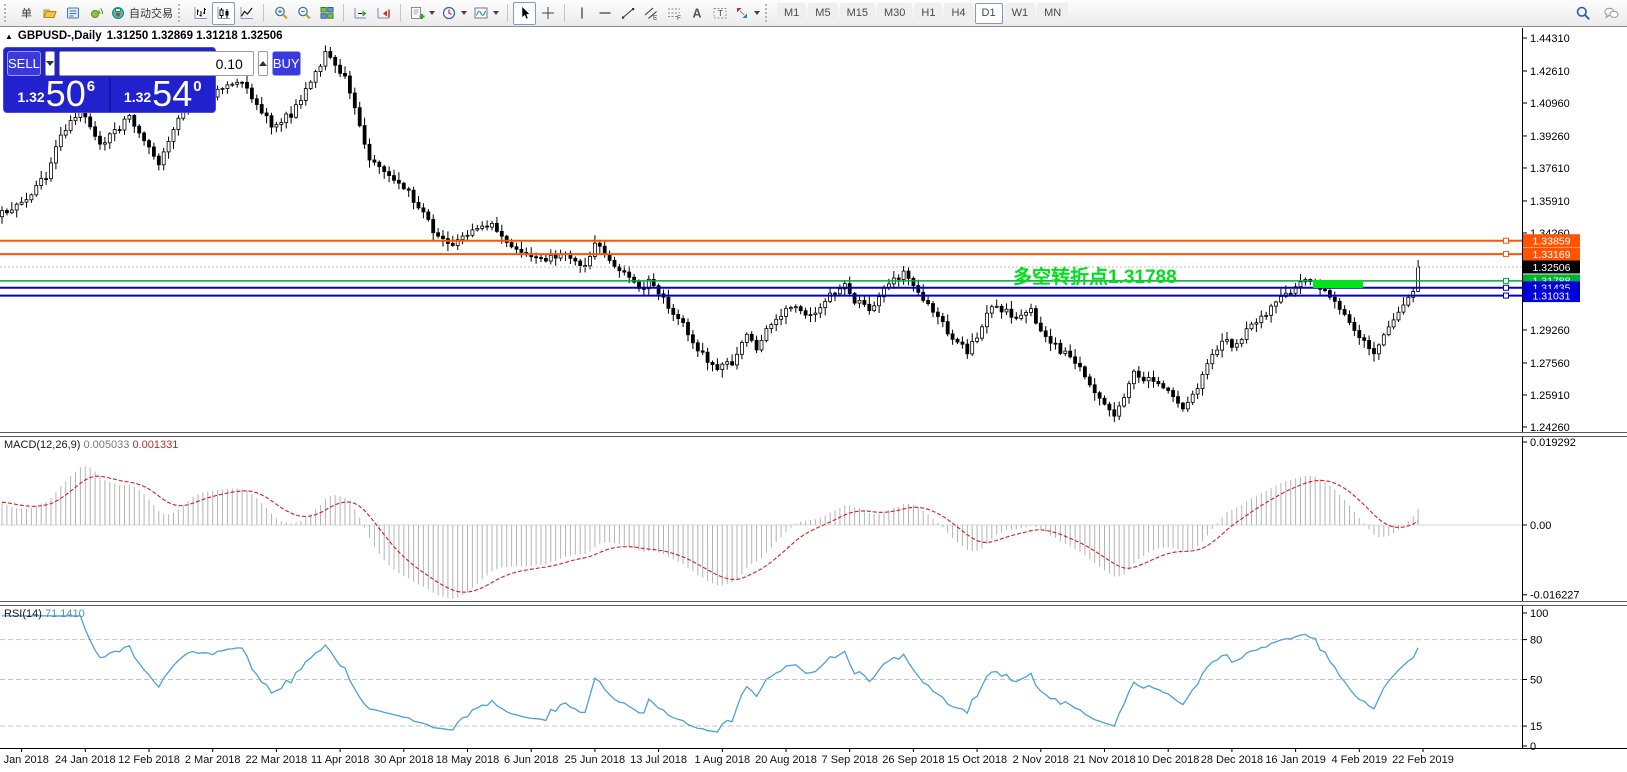 The image size is (1627, 772). Describe the element at coordinates (85, 760) in the screenshot. I see `svg-text: 24 Jan 2018` at that location.